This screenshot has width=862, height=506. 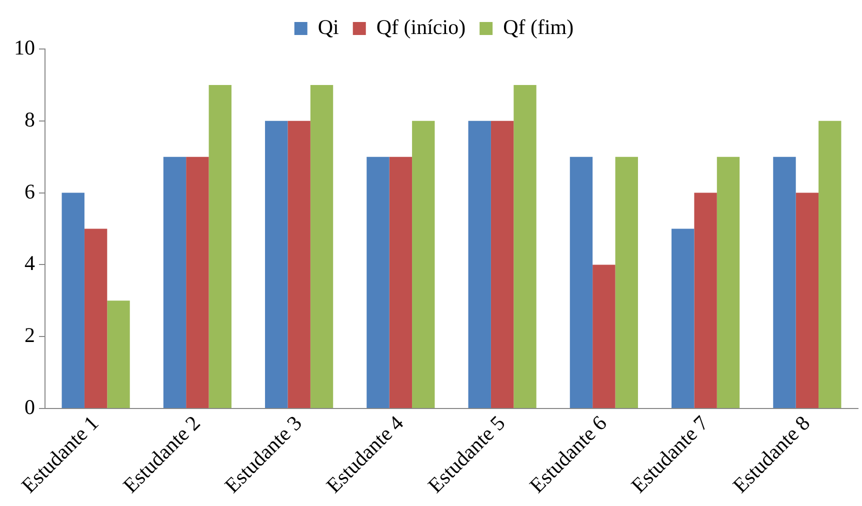 I want to click on y-tick-label: 8, so click(x=29, y=119).